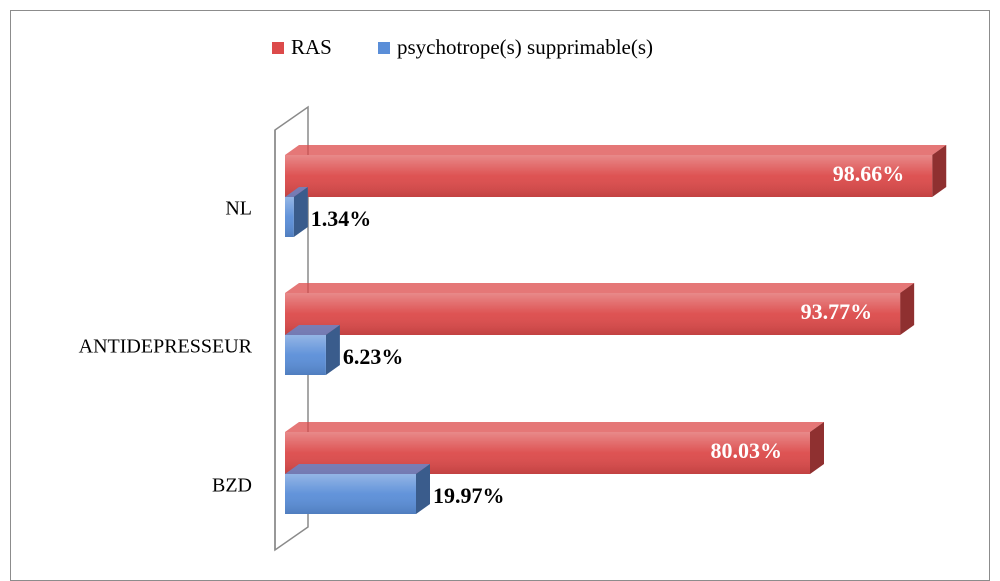  What do you see at coordinates (238, 209) in the screenshot?
I see `y-tick-label: NL` at bounding box center [238, 209].